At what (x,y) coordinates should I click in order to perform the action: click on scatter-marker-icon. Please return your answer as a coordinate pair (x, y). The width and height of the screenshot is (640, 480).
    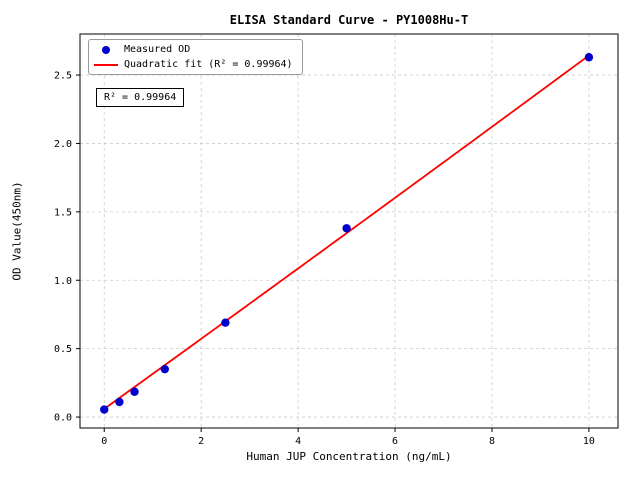
    Looking at the image, I should click on (106, 50).